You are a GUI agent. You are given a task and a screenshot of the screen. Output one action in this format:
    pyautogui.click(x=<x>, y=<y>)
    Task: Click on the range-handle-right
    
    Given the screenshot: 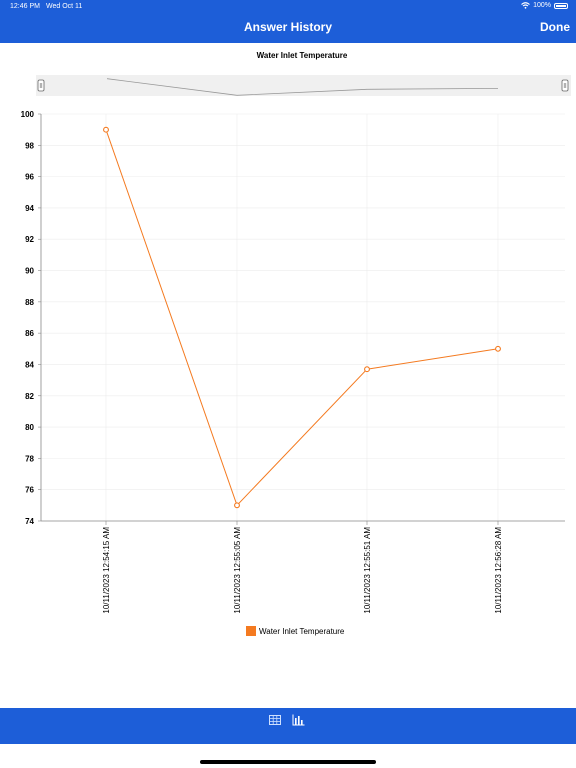 What is the action you would take?
    pyautogui.click(x=565, y=85)
    